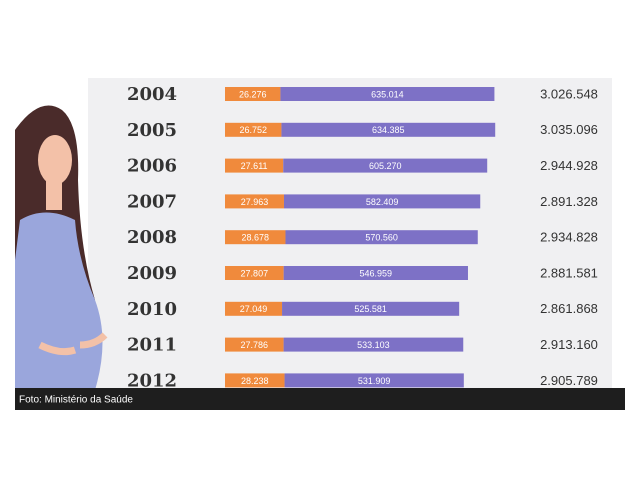  I want to click on segment-label: 27.611, so click(254, 166).